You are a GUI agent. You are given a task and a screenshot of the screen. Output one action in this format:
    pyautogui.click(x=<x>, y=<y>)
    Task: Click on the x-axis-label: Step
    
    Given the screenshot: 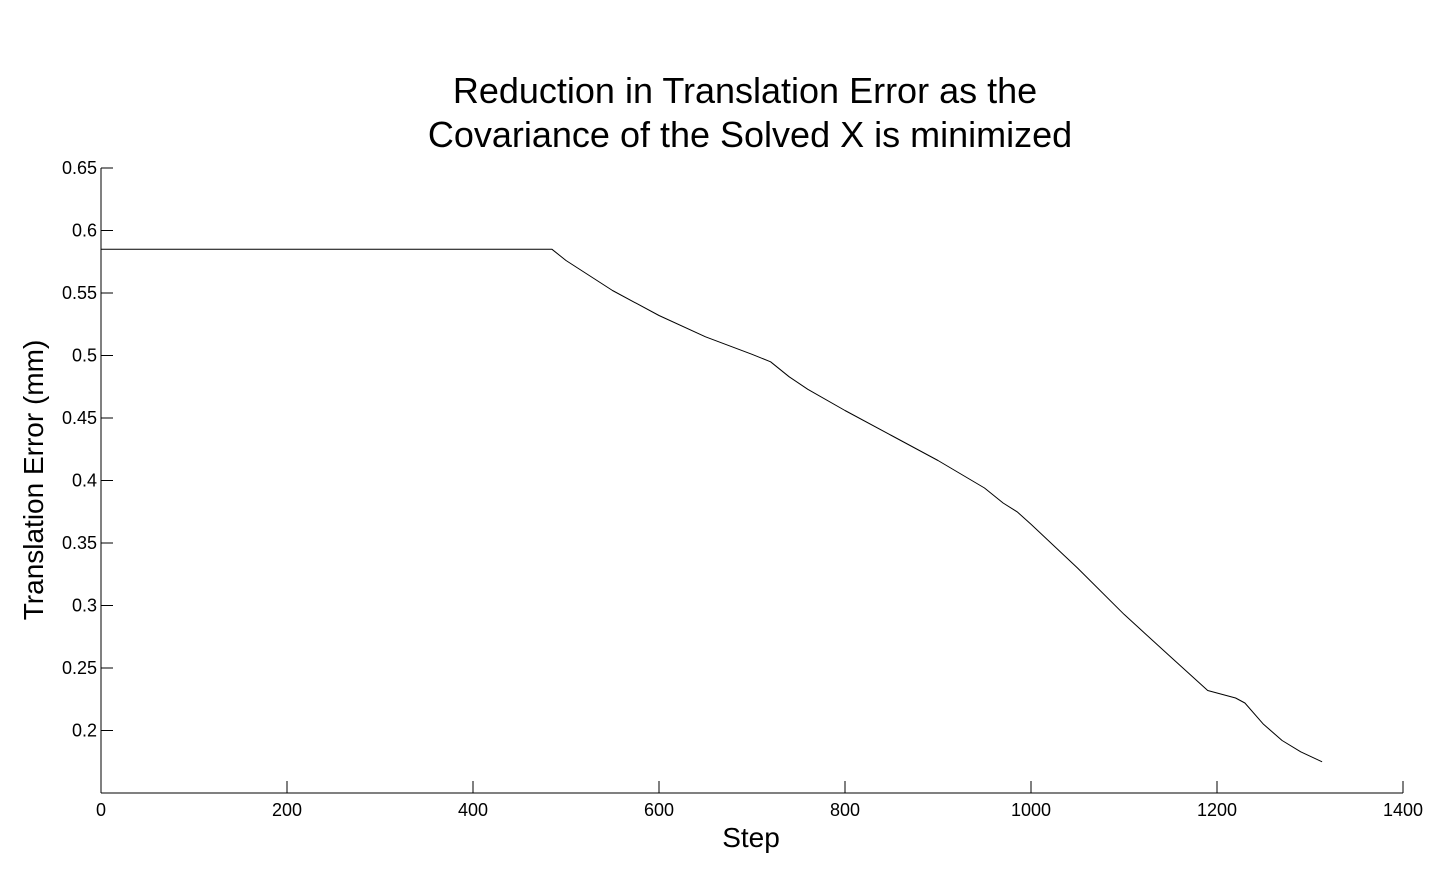 What is the action you would take?
    pyautogui.click(x=751, y=837)
    